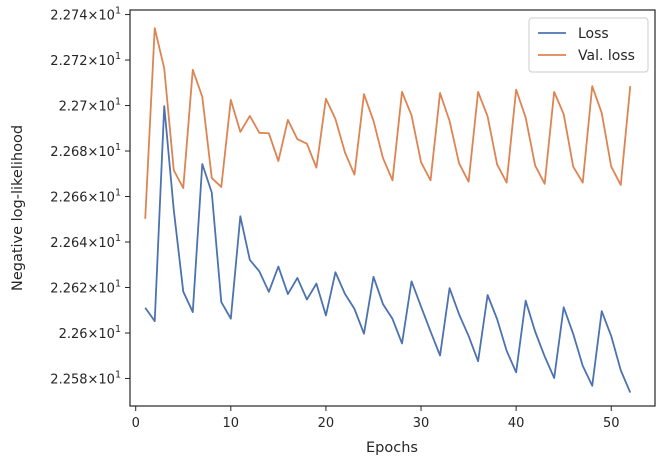  Describe the element at coordinates (85, 287) in the screenshot. I see `y-tick-label: 2.262×10¹` at that location.